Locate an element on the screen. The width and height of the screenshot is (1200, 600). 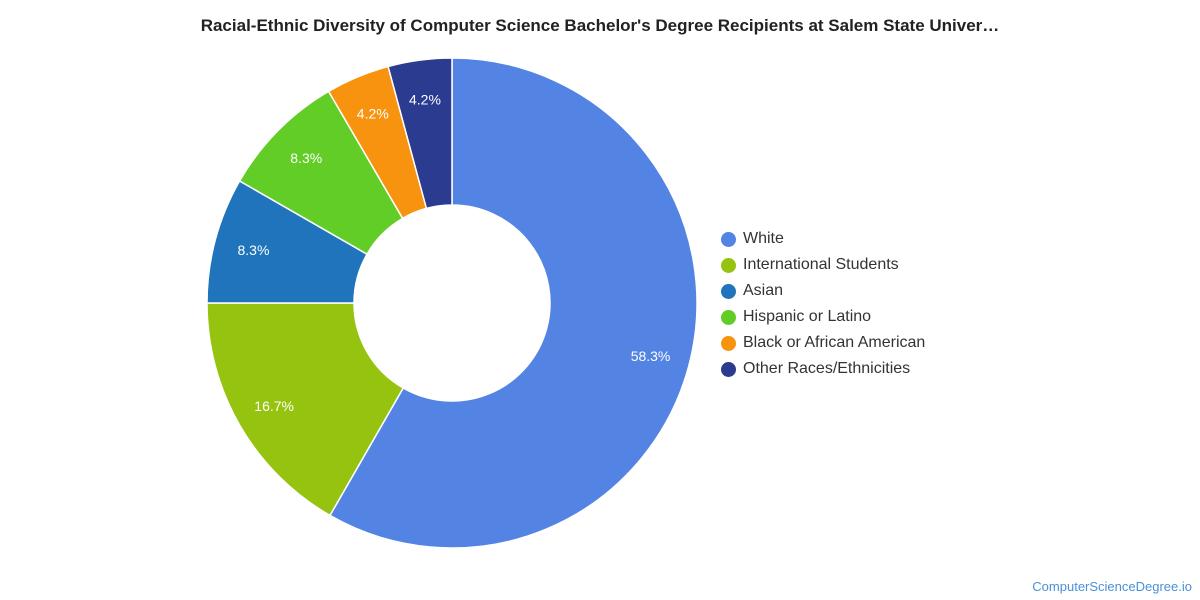
legend-label: Asian is located at coordinates (763, 290).